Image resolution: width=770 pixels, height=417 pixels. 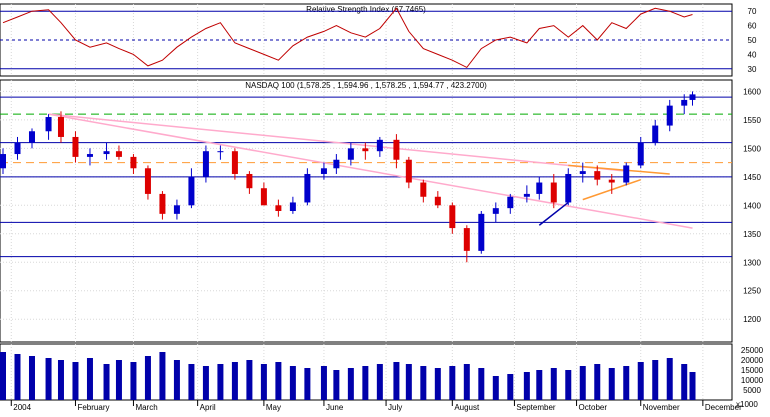 I want to click on rsi-y-ticks: 30 40 50 60 70, so click(x=752, y=40).